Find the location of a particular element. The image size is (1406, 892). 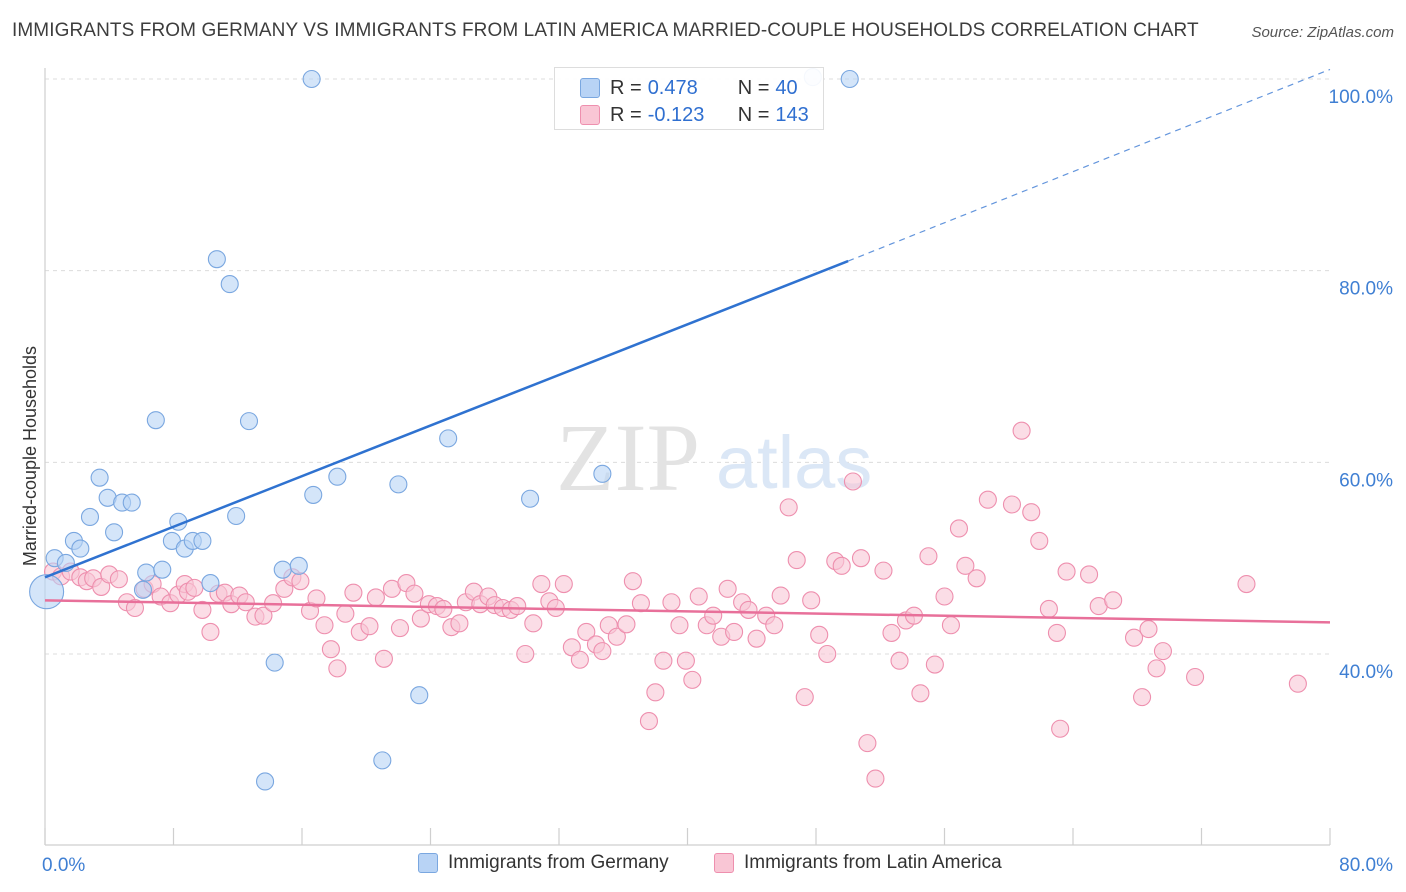

stats-row-latin: R = -0.123 N = 143 is located at coordinates (694, 115).